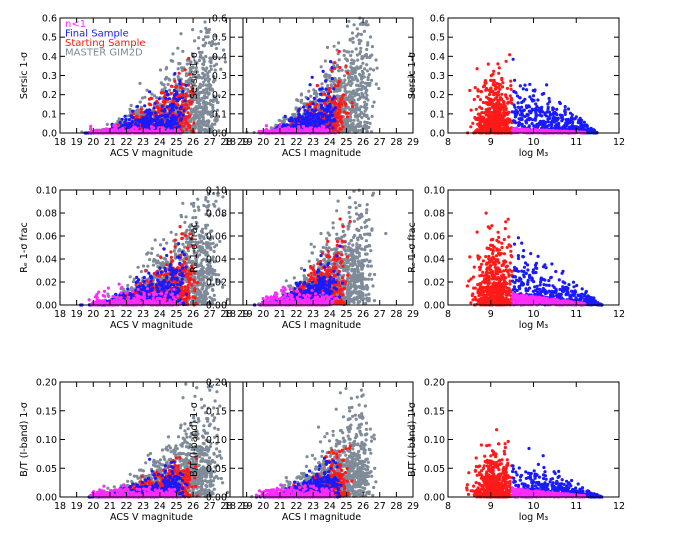 Image resolution: width=675 pixels, height=537 pixels. Describe the element at coordinates (193, 142) in the screenshot. I see `x-tick-label: 26` at that location.